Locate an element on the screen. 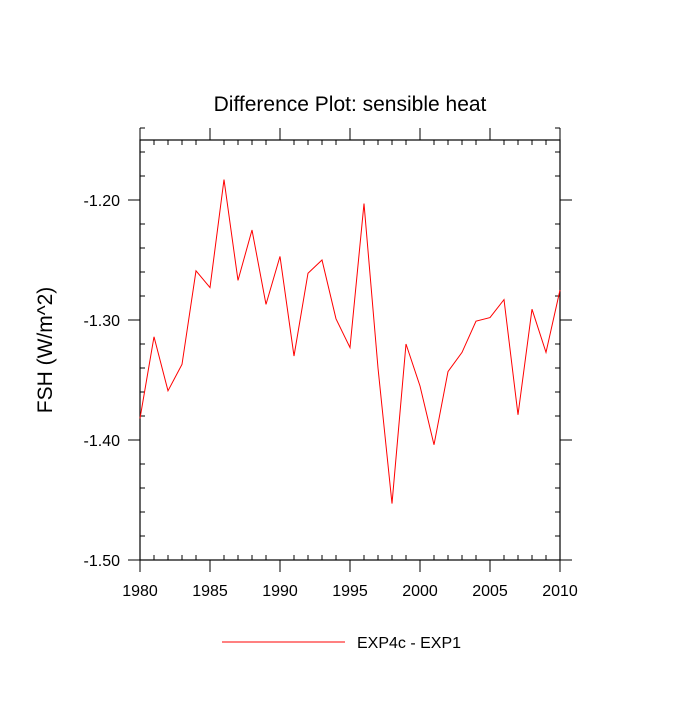  x-tick-label: 2005 is located at coordinates (490, 591).